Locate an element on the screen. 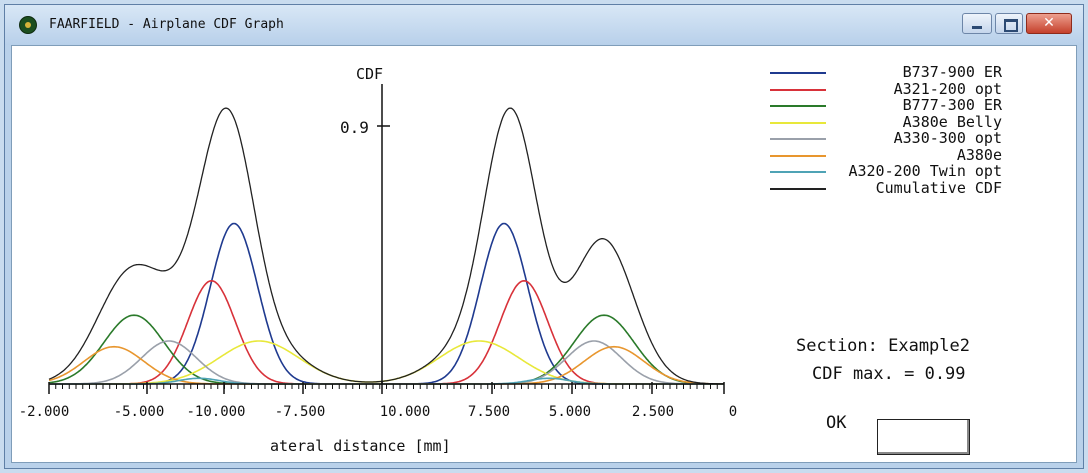 The image size is (1088, 473). legend-item: Cumulative CDF is located at coordinates (912, 187).